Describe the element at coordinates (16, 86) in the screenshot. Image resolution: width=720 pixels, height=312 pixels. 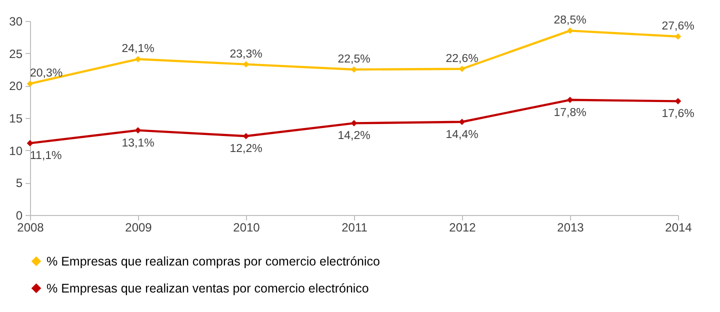
I see `y-tick-label: 20` at that location.